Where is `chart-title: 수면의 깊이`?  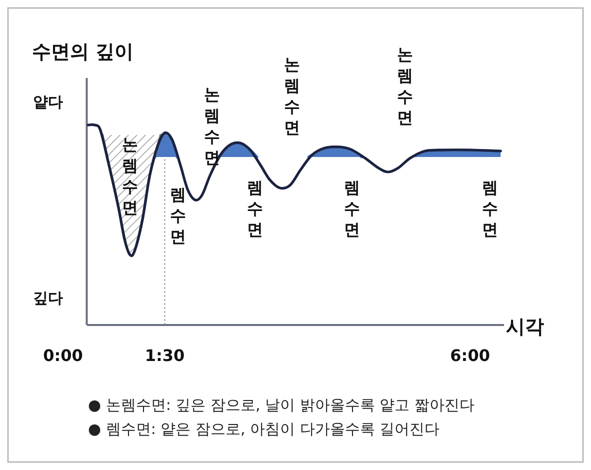 chart-title: 수면의 깊이 is located at coordinates (83, 52).